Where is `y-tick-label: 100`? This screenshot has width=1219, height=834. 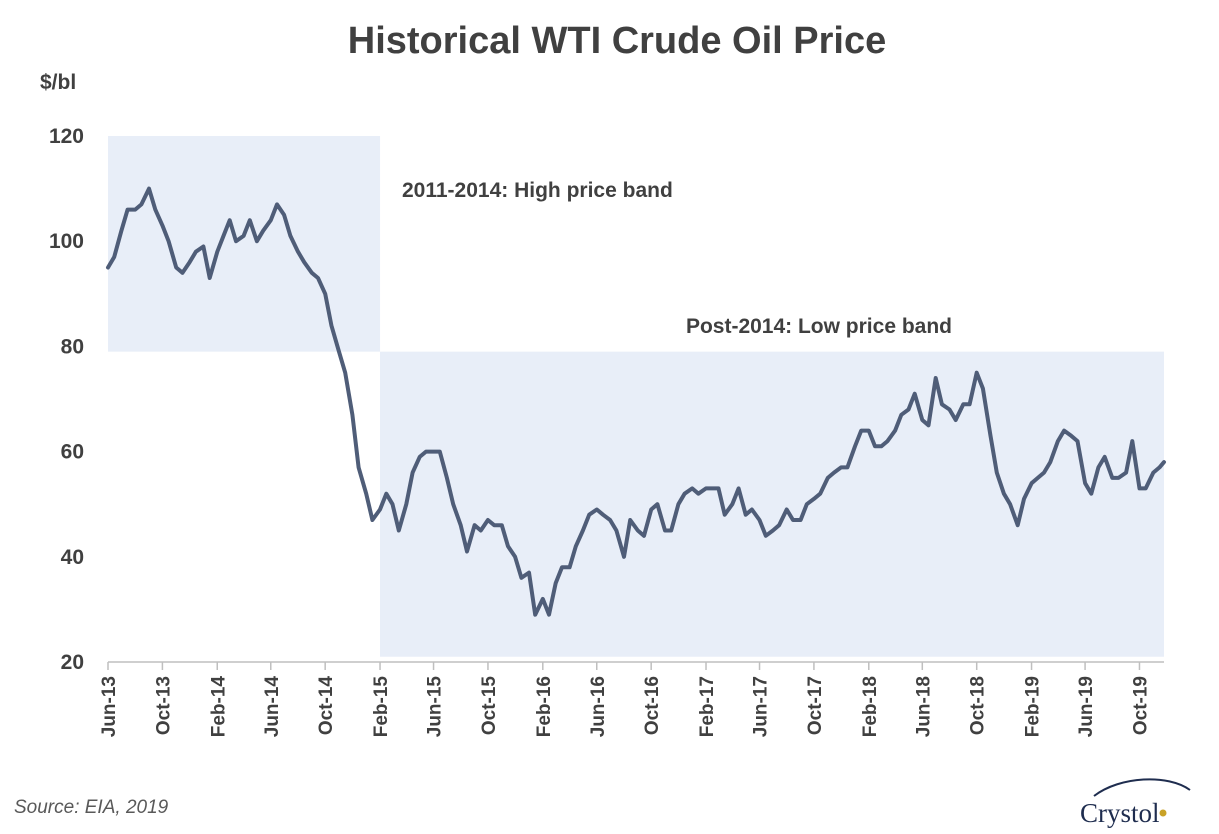
y-tick-label: 100 is located at coordinates (66, 241).